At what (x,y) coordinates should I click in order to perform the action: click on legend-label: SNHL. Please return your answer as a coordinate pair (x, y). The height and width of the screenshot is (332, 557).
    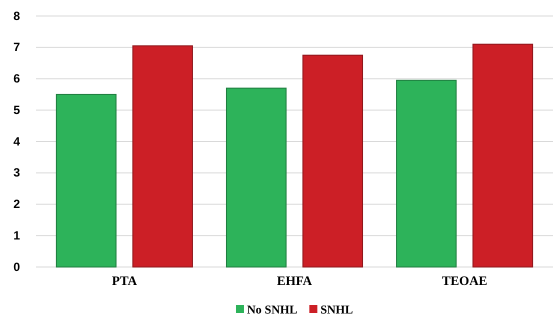
    Looking at the image, I should click on (337, 309).